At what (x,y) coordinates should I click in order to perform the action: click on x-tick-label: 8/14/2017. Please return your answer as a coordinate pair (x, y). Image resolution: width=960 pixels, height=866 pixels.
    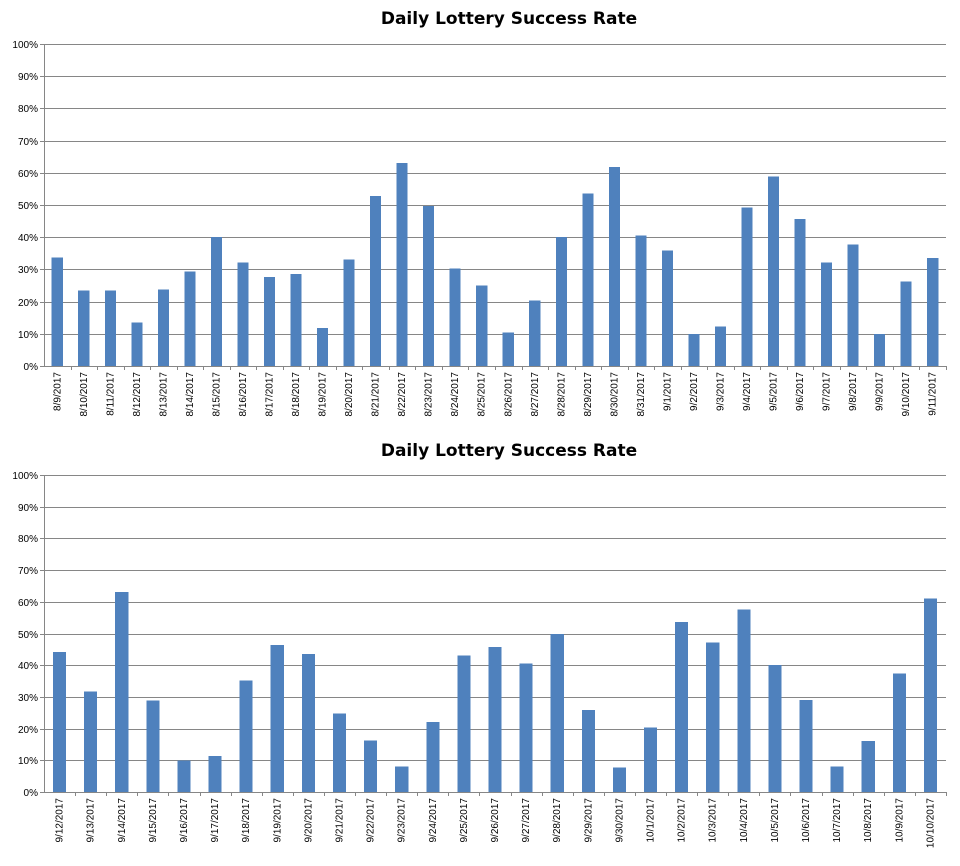
    Looking at the image, I should click on (190, 394).